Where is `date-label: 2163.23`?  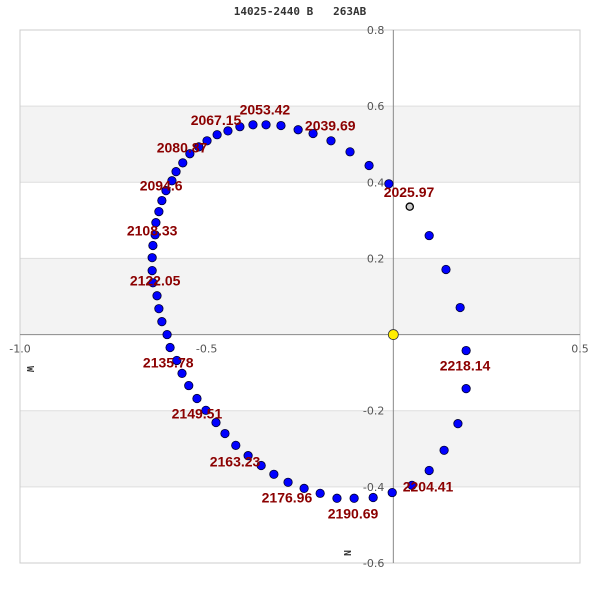 date-label: 2163.23 is located at coordinates (235, 461).